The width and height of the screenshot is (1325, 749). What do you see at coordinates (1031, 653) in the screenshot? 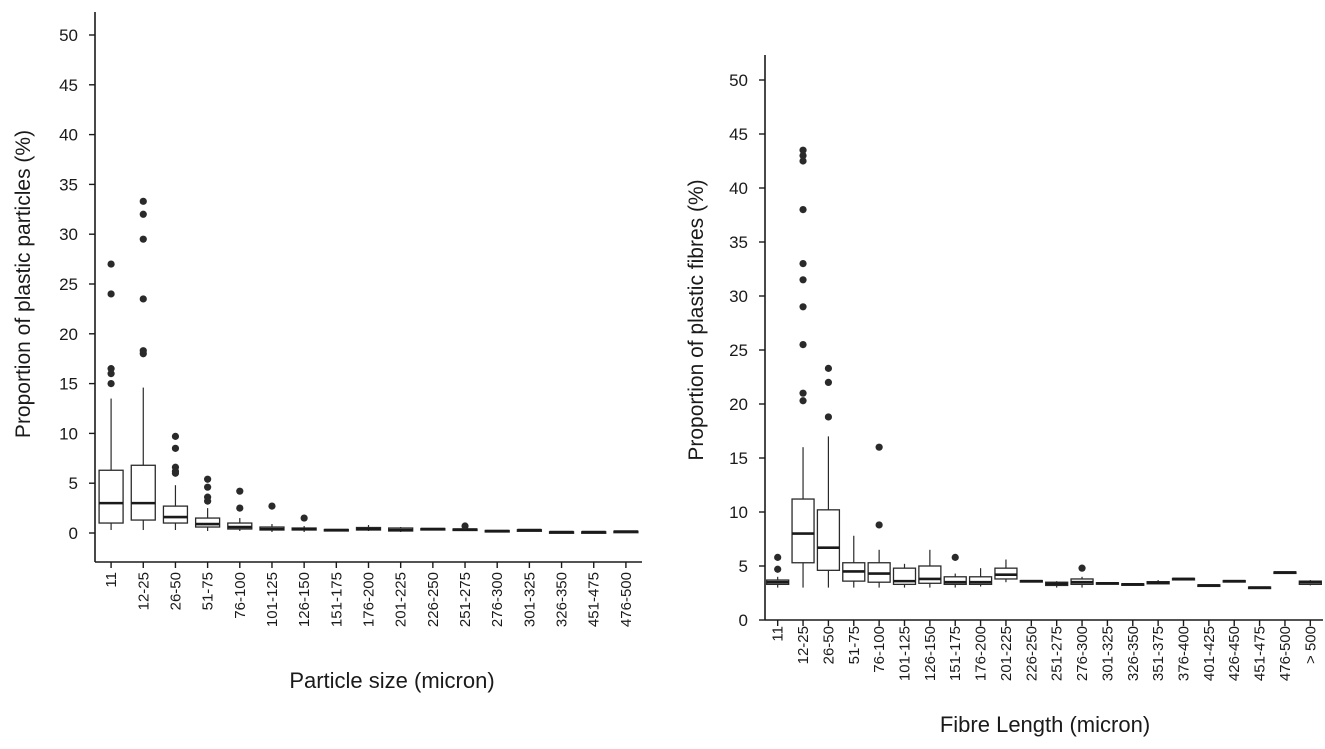
I see `fibre-length-x-tick-label: 226-250` at bounding box center [1031, 653].